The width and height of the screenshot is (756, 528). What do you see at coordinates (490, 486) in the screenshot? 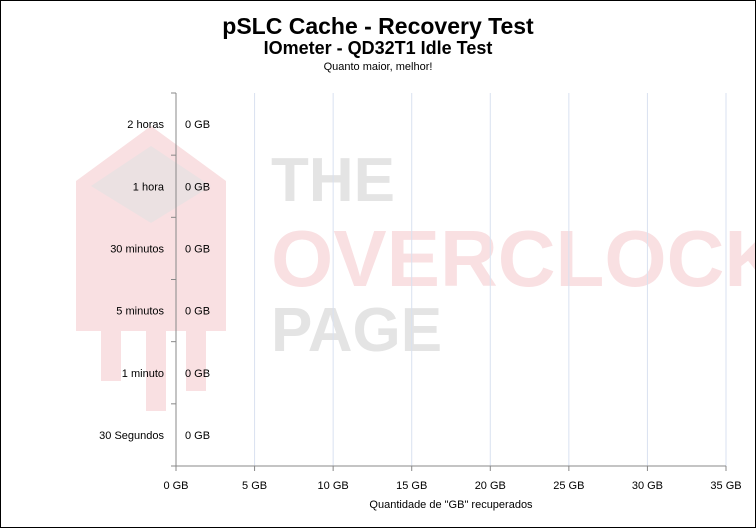
I see `x-tick-label: 20 GB` at bounding box center [490, 486].